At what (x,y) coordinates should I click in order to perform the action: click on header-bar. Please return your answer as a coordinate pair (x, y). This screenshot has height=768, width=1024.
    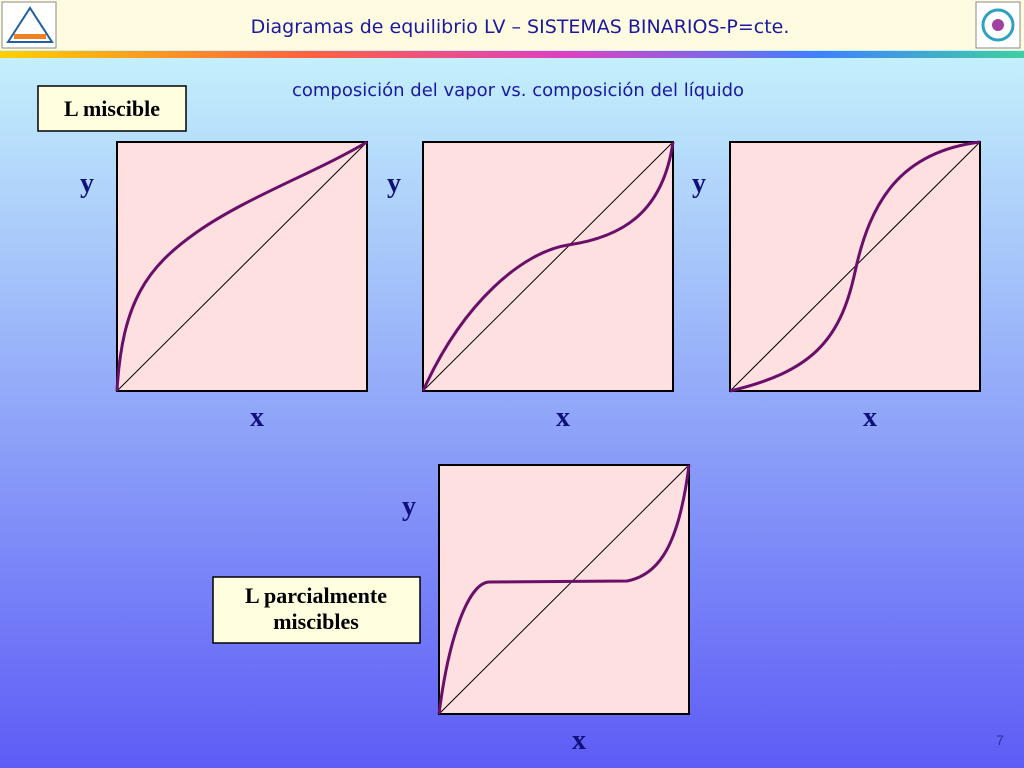
    Looking at the image, I should click on (512, 25).